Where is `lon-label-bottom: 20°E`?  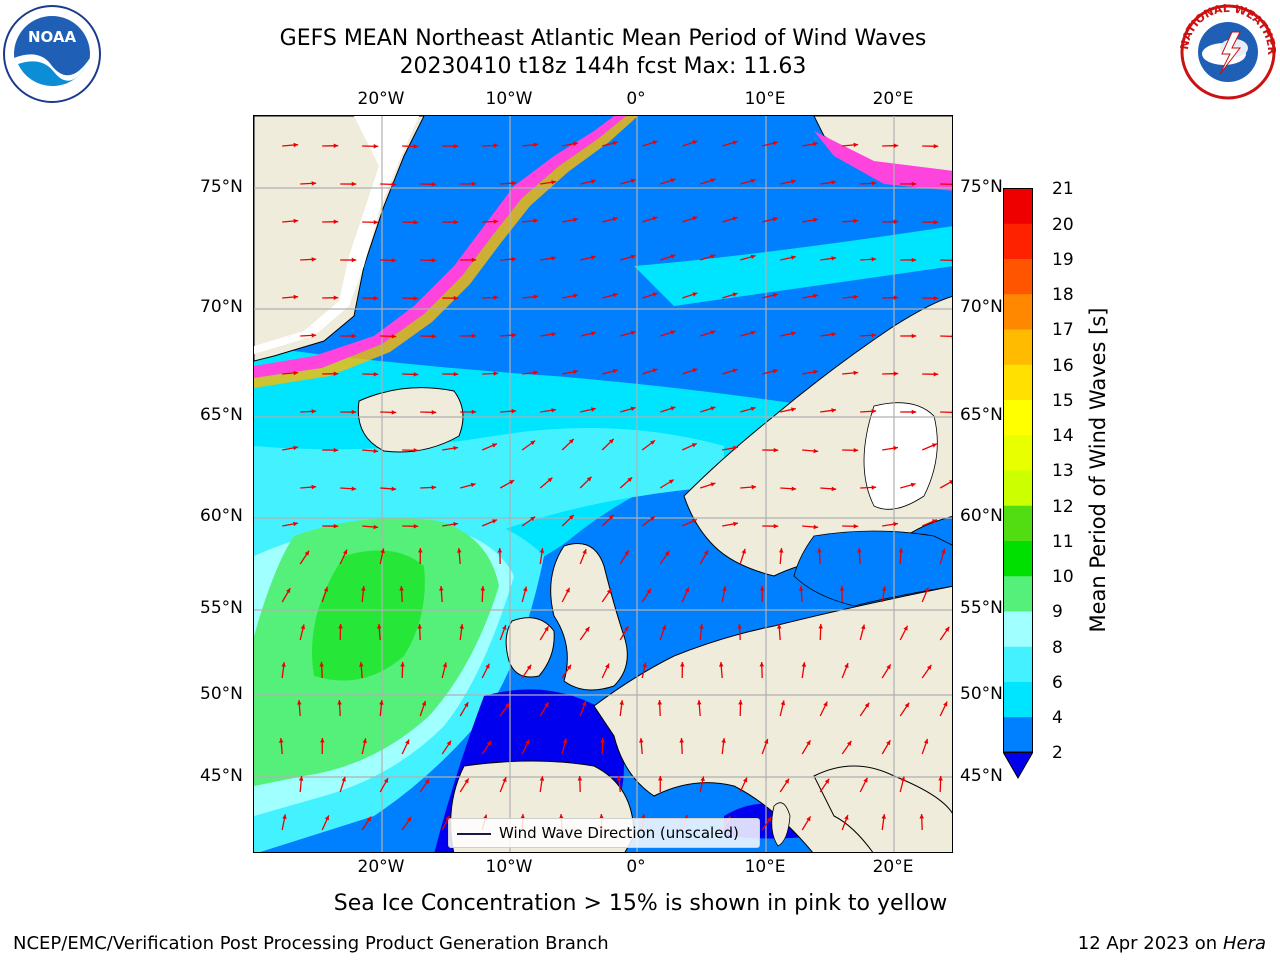 lon-label-bottom: 20°E is located at coordinates (893, 867).